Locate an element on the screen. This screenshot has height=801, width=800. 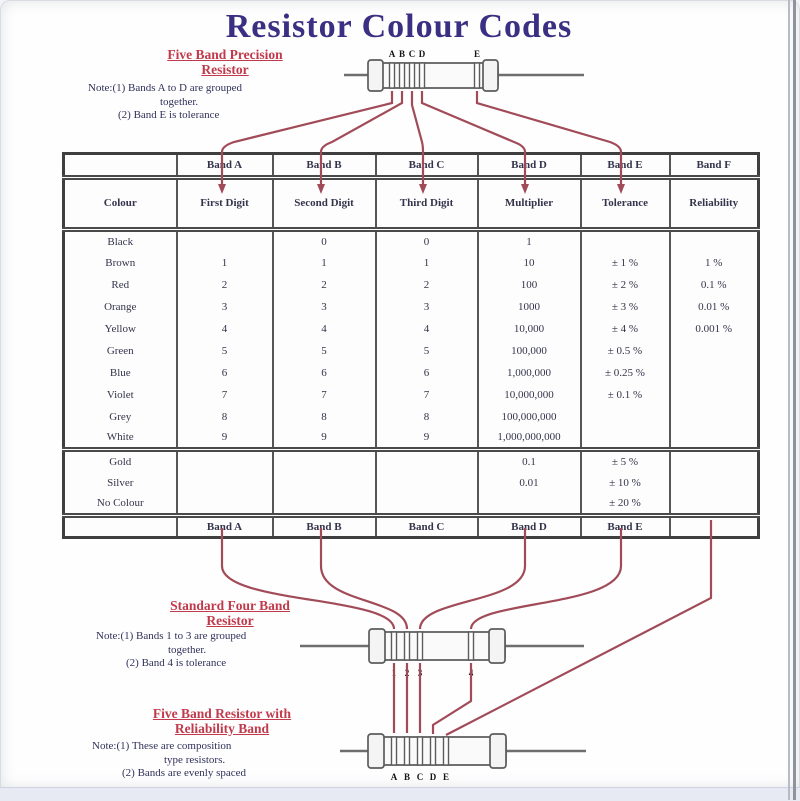
heading-line: Resistor is located at coordinates (225, 69).